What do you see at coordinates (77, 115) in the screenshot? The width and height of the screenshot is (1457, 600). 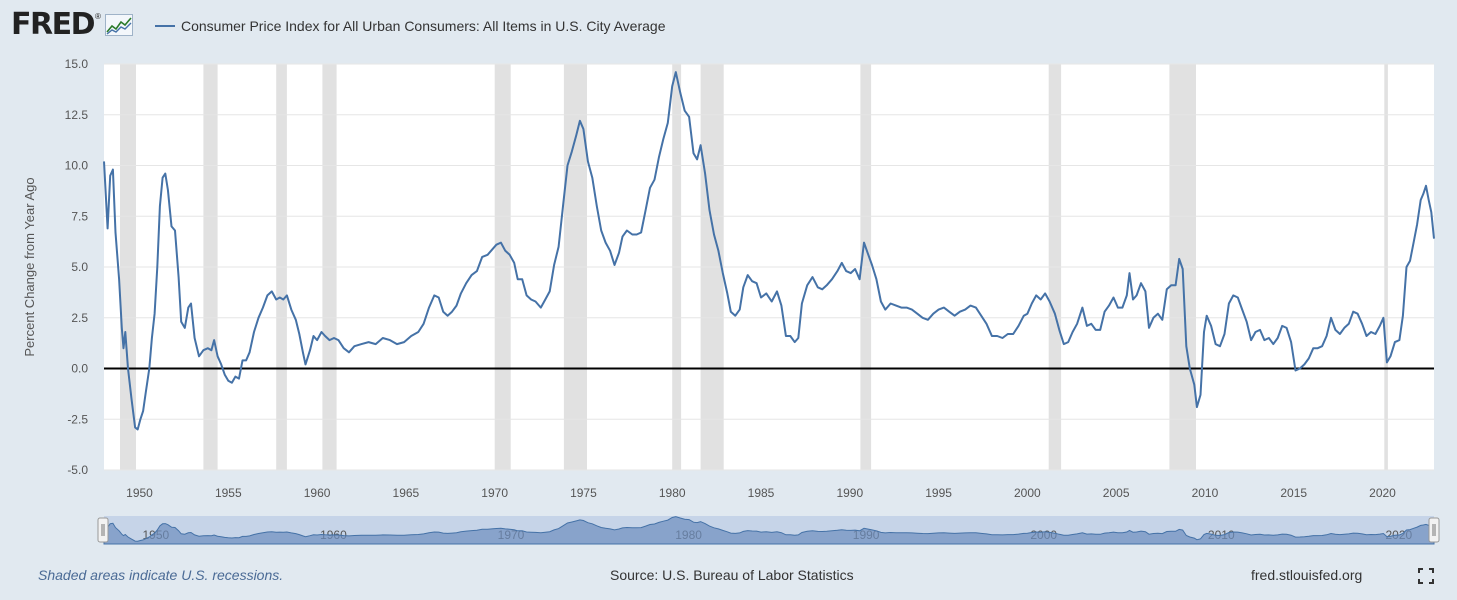 I see `y-tick-label: 12.5` at bounding box center [77, 115].